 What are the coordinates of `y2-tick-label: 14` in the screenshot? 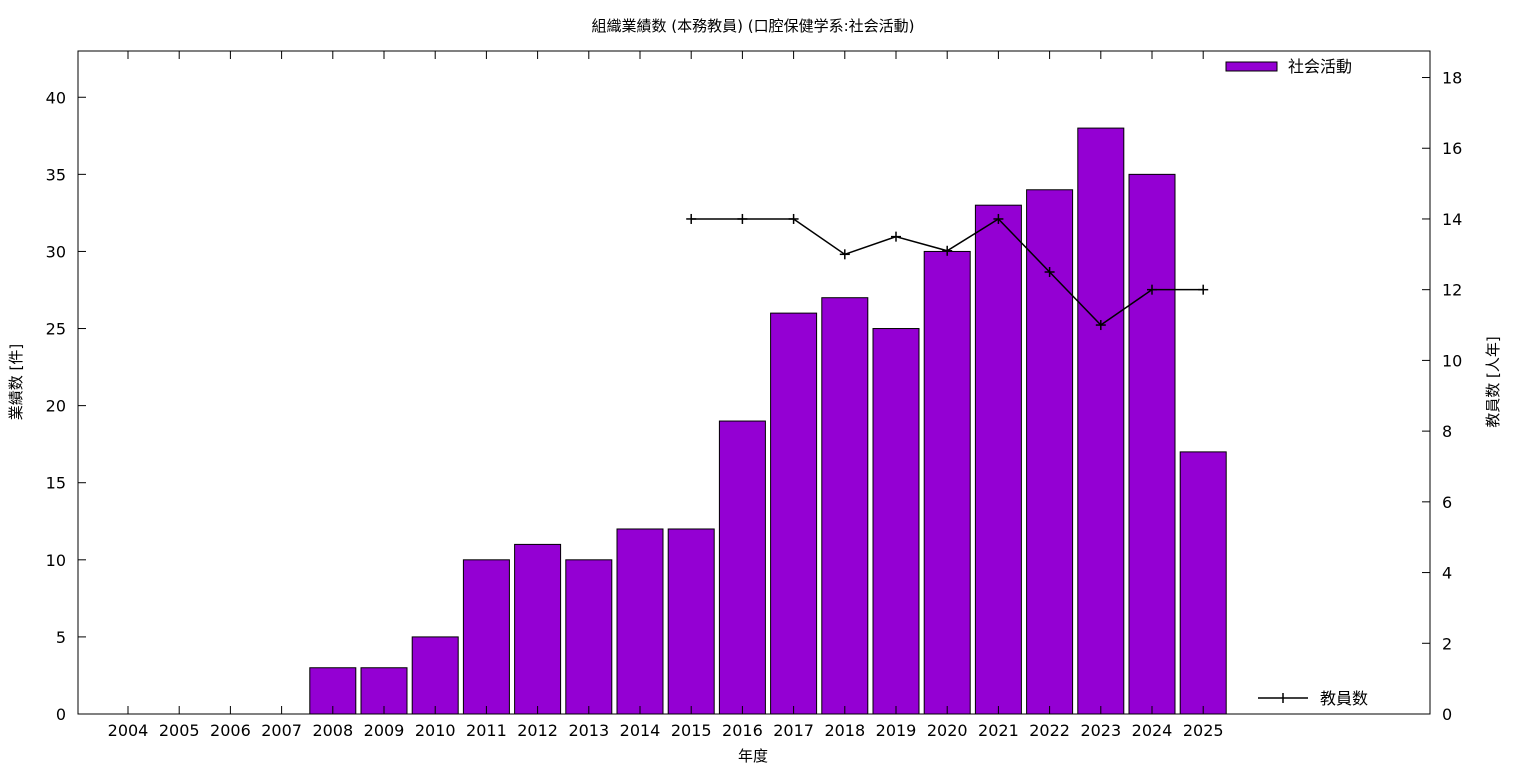 It's located at (1452, 219).